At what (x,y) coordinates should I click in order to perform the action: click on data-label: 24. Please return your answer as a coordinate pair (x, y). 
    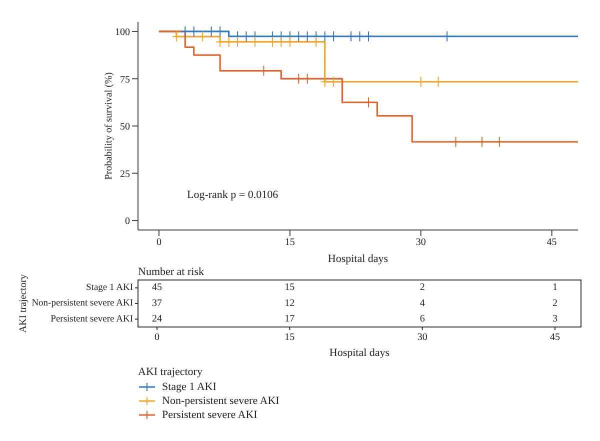
    Looking at the image, I should click on (157, 318).